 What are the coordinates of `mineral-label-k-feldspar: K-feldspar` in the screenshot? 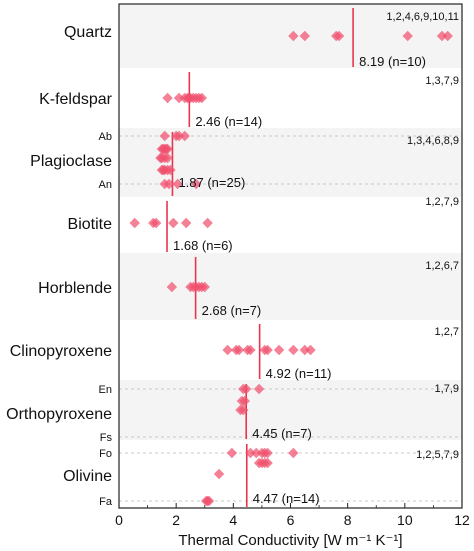 It's located at (76, 99).